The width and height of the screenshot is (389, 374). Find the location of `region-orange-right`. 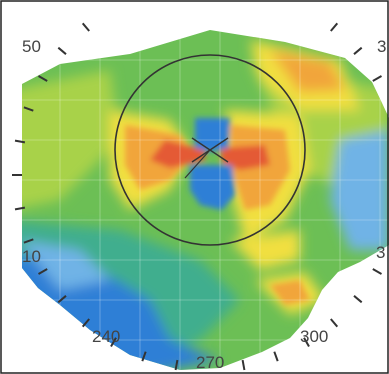

region-orange-right is located at coordinates (260, 167).